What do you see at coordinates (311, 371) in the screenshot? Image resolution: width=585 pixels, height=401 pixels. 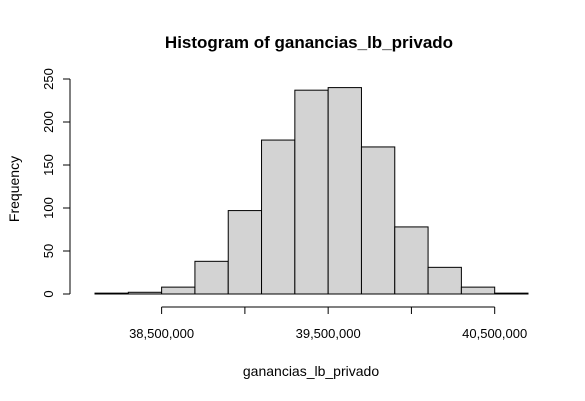 I see `x-axis-label: ganancias_lb_privado` at bounding box center [311, 371].